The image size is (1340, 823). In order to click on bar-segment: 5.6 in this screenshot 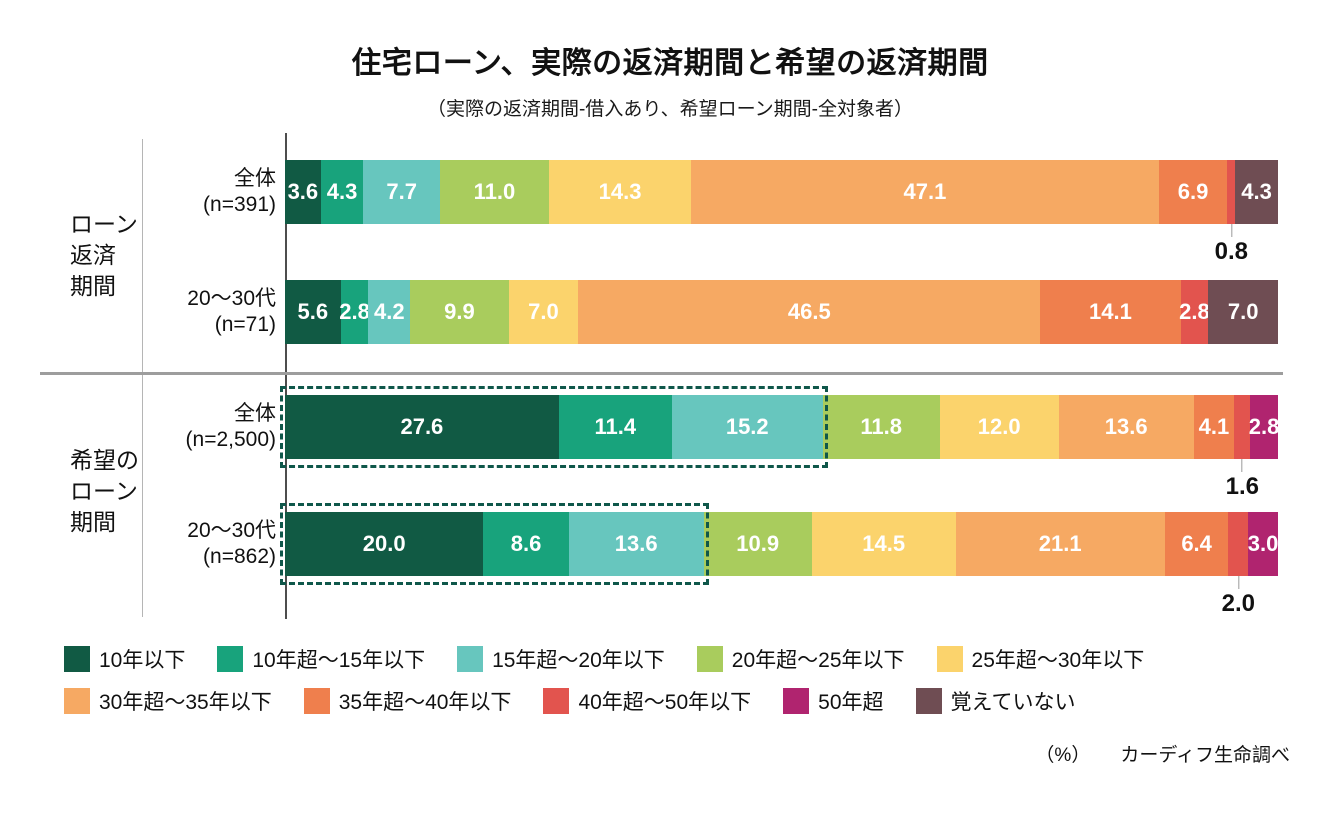, I will do `click(313, 312)`.